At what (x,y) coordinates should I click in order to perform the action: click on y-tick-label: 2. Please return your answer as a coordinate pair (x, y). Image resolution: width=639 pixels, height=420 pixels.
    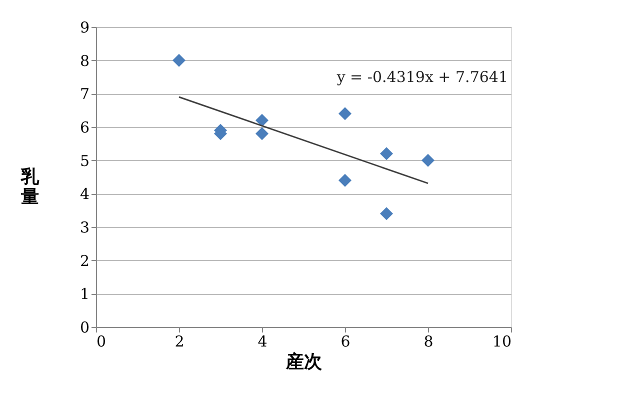
    Looking at the image, I should click on (85, 261).